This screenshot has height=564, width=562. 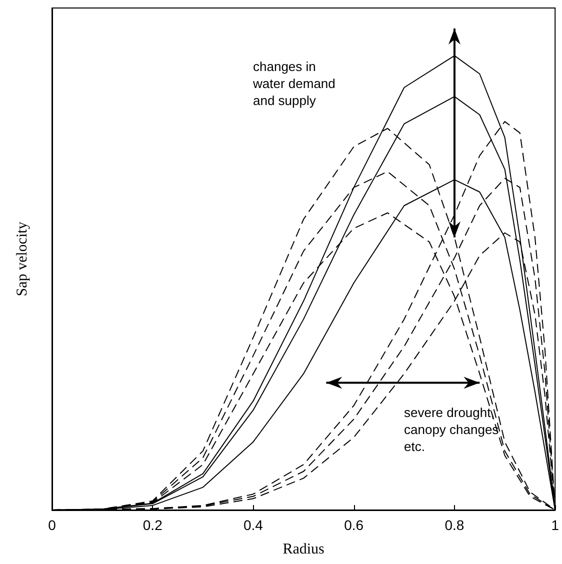 What do you see at coordinates (22, 258) in the screenshot?
I see `y-axis-title: Sap velocity` at bounding box center [22, 258].